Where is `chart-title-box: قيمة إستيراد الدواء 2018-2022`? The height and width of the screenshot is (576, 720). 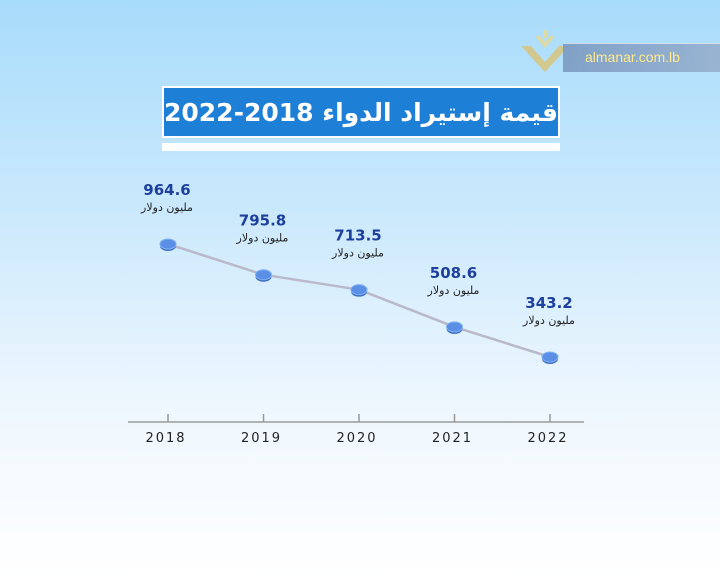
chart-title-box: قيمة إستيراد الدواء 2018-2022 is located at coordinates (361, 112).